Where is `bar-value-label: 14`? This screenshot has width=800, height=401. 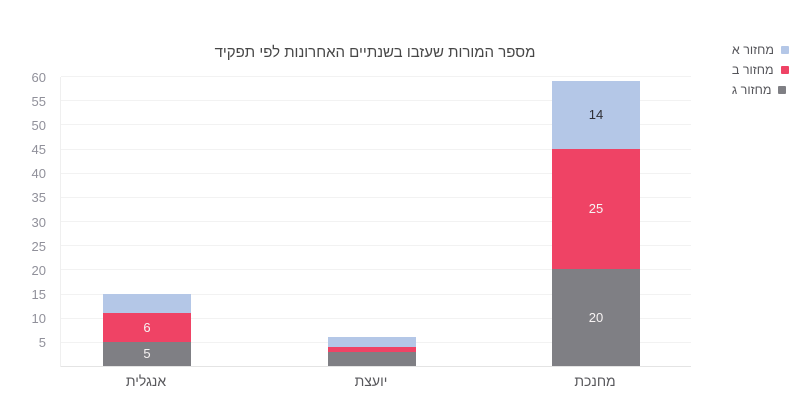 bar-value-label: 14 is located at coordinates (596, 115).